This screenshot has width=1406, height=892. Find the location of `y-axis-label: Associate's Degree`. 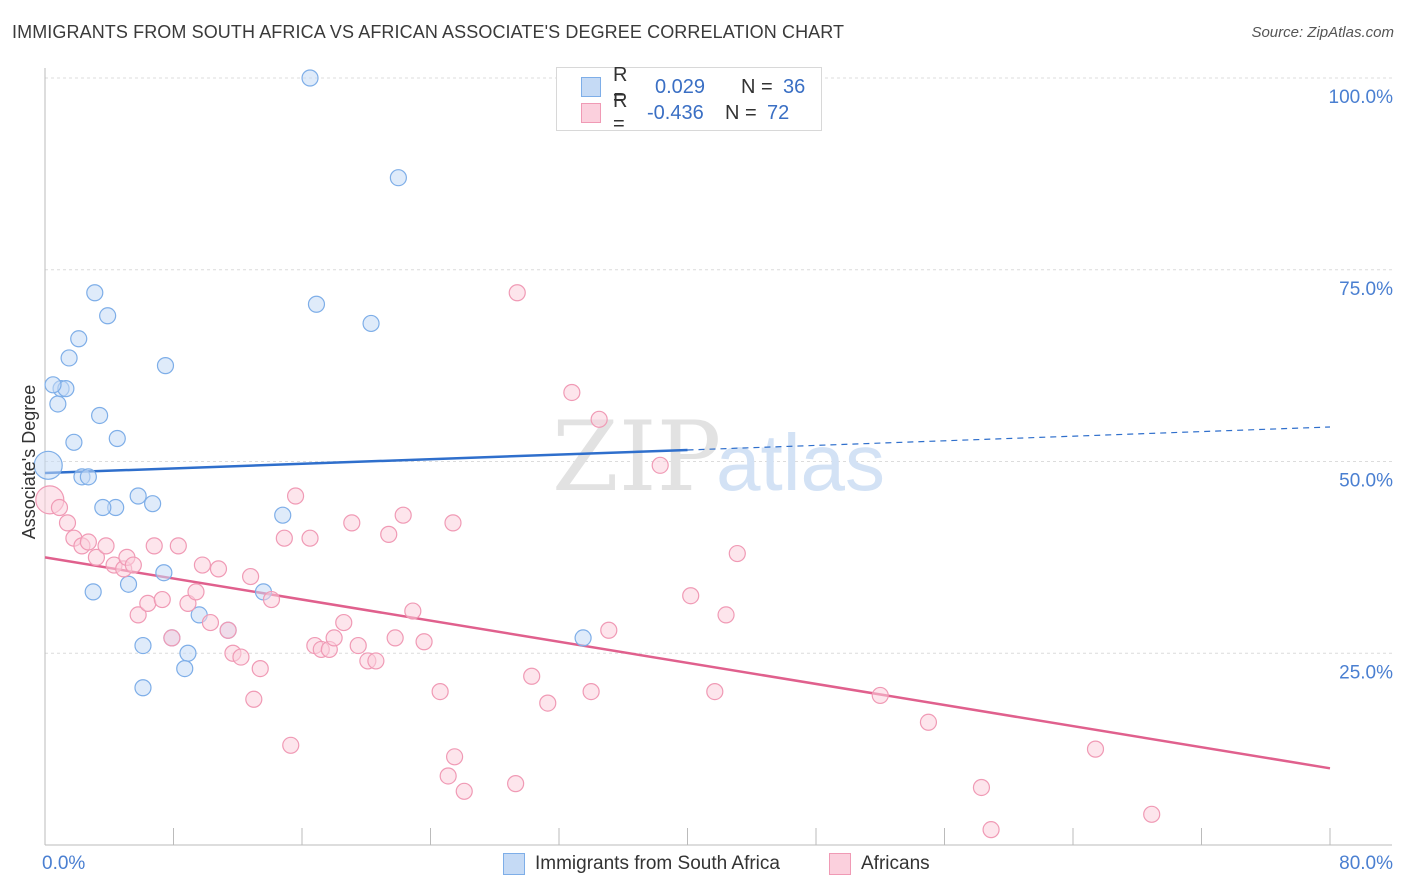

y-axis-label: Associate's Degree is located at coordinates (29, 462).